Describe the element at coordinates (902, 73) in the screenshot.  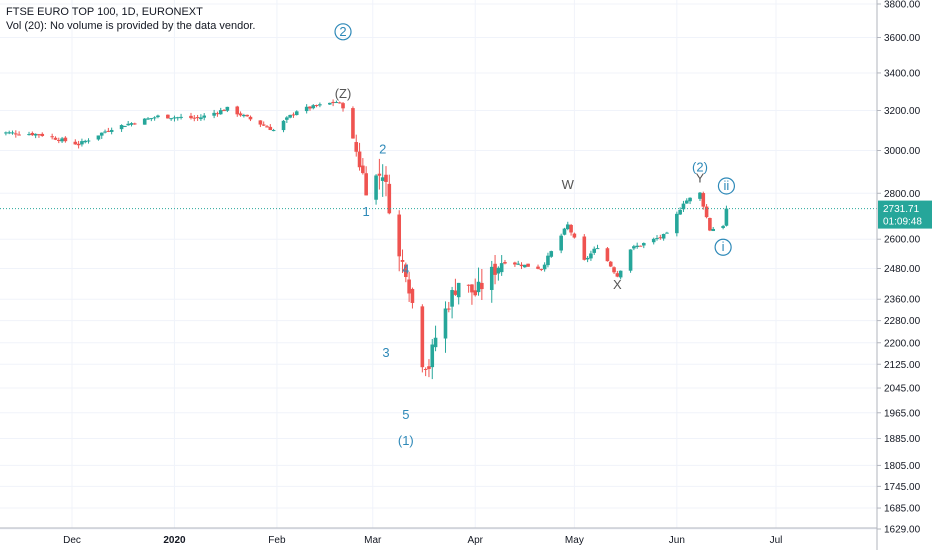
I see `price-tick-label: 3400.00` at that location.